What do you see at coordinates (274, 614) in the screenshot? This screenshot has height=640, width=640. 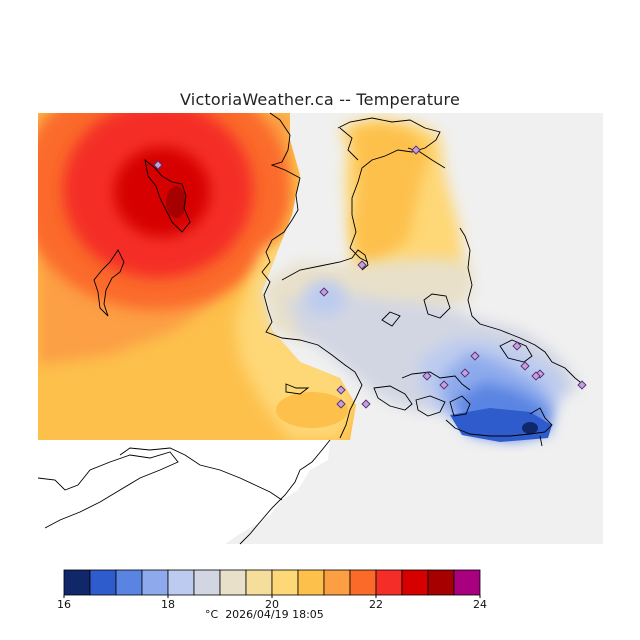 I see `legend-timestamp: 2026/04/19 18:05` at bounding box center [274, 614].